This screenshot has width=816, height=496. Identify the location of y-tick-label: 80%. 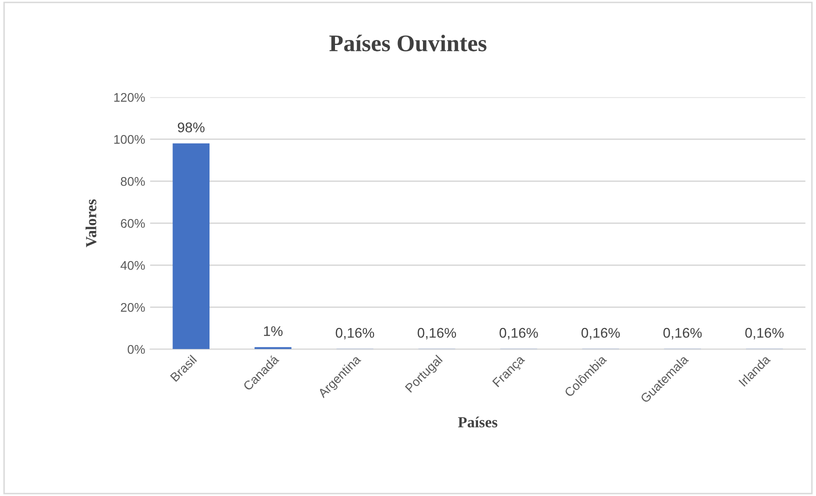
(132, 181).